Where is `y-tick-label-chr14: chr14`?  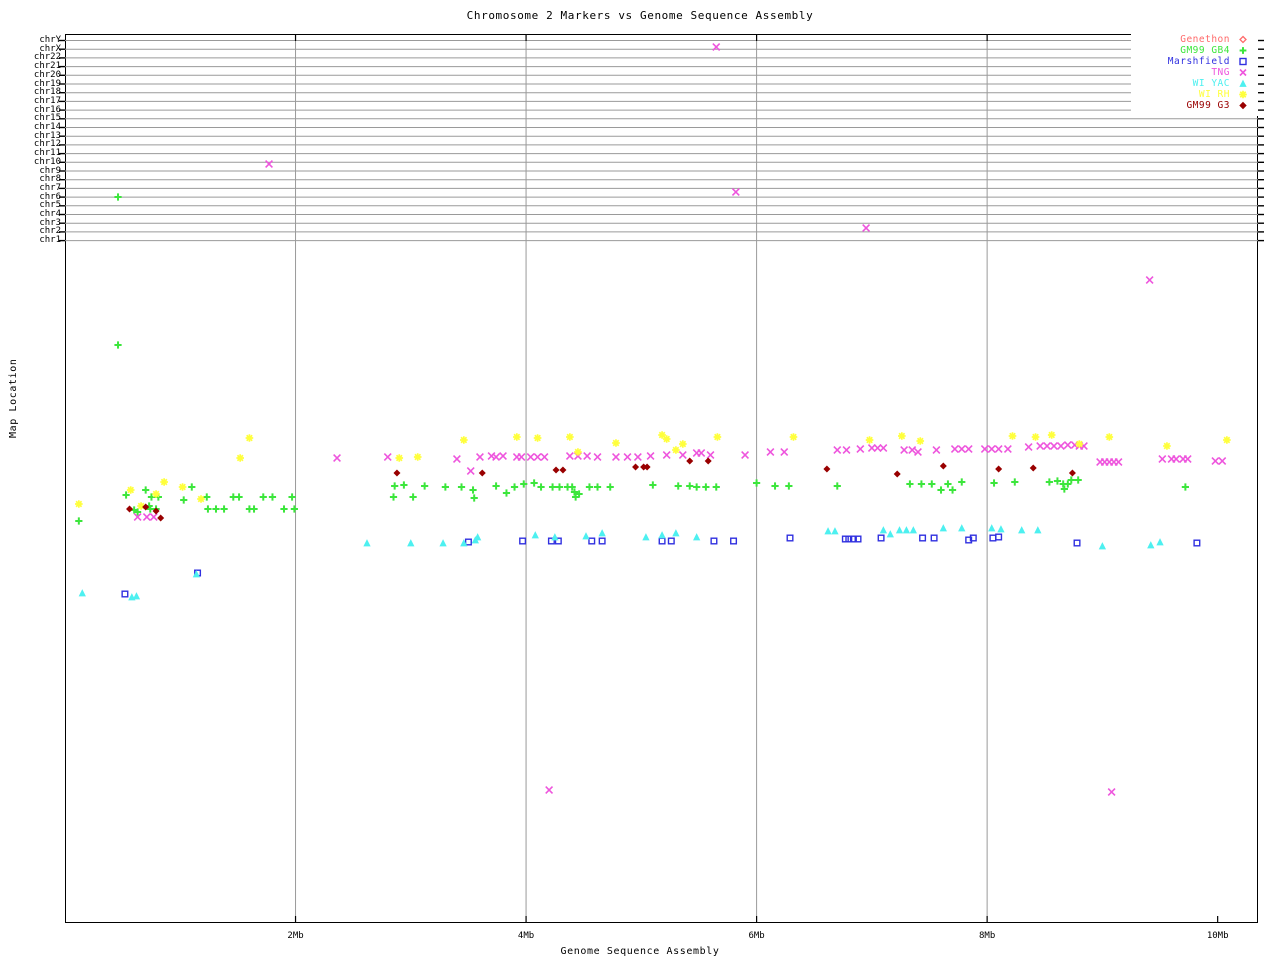 y-tick-label-chr14: chr14 is located at coordinates (47, 127).